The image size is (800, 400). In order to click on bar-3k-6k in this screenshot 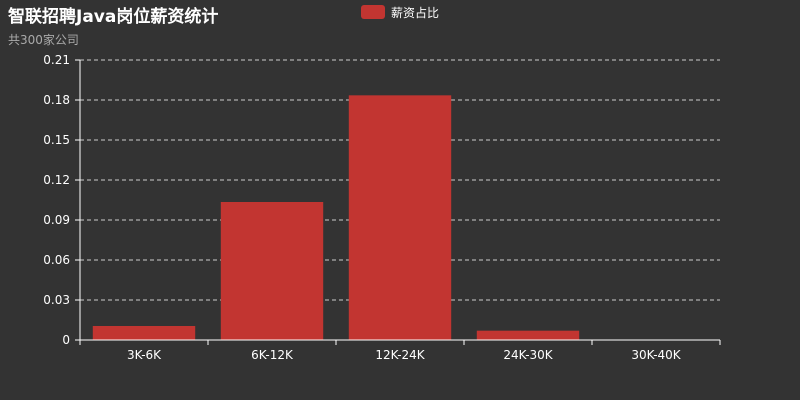, I will do `click(144, 333)`.